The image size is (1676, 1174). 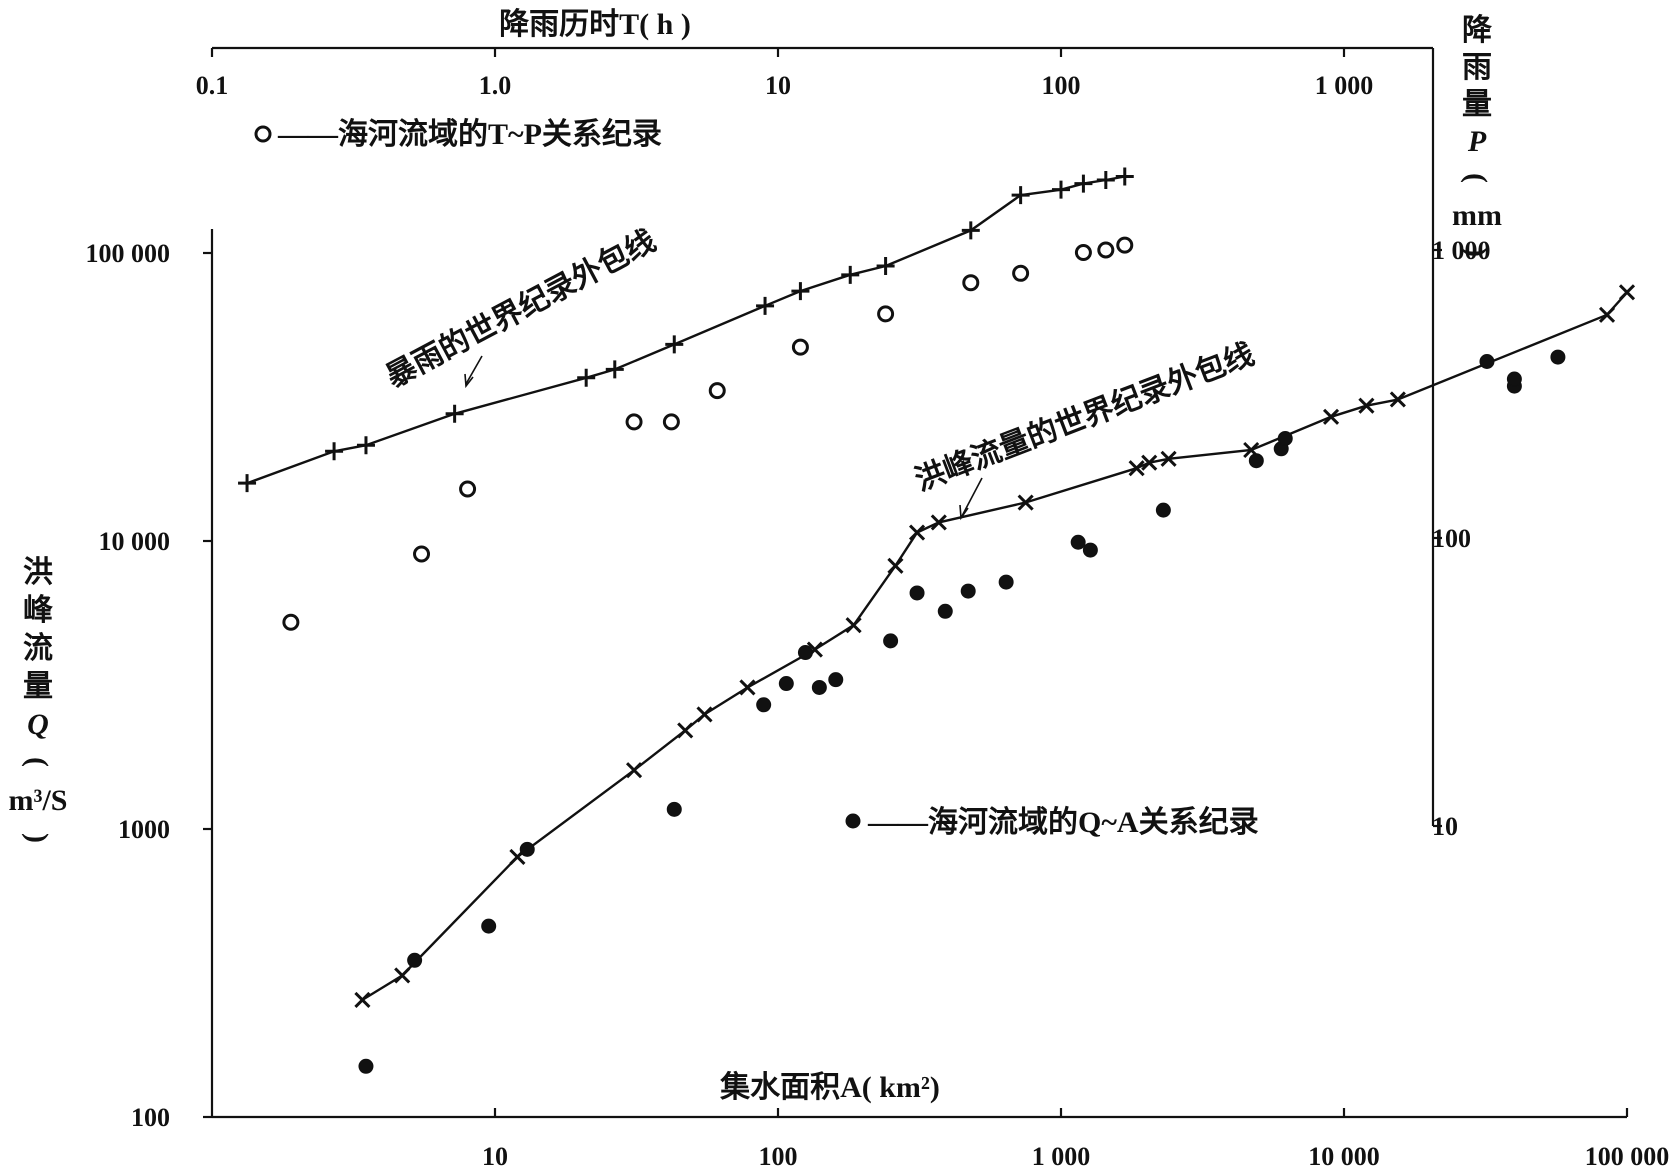 What do you see at coordinates (1445, 826) in the screenshot?
I see `right-y-tick-label: 10` at bounding box center [1445, 826].